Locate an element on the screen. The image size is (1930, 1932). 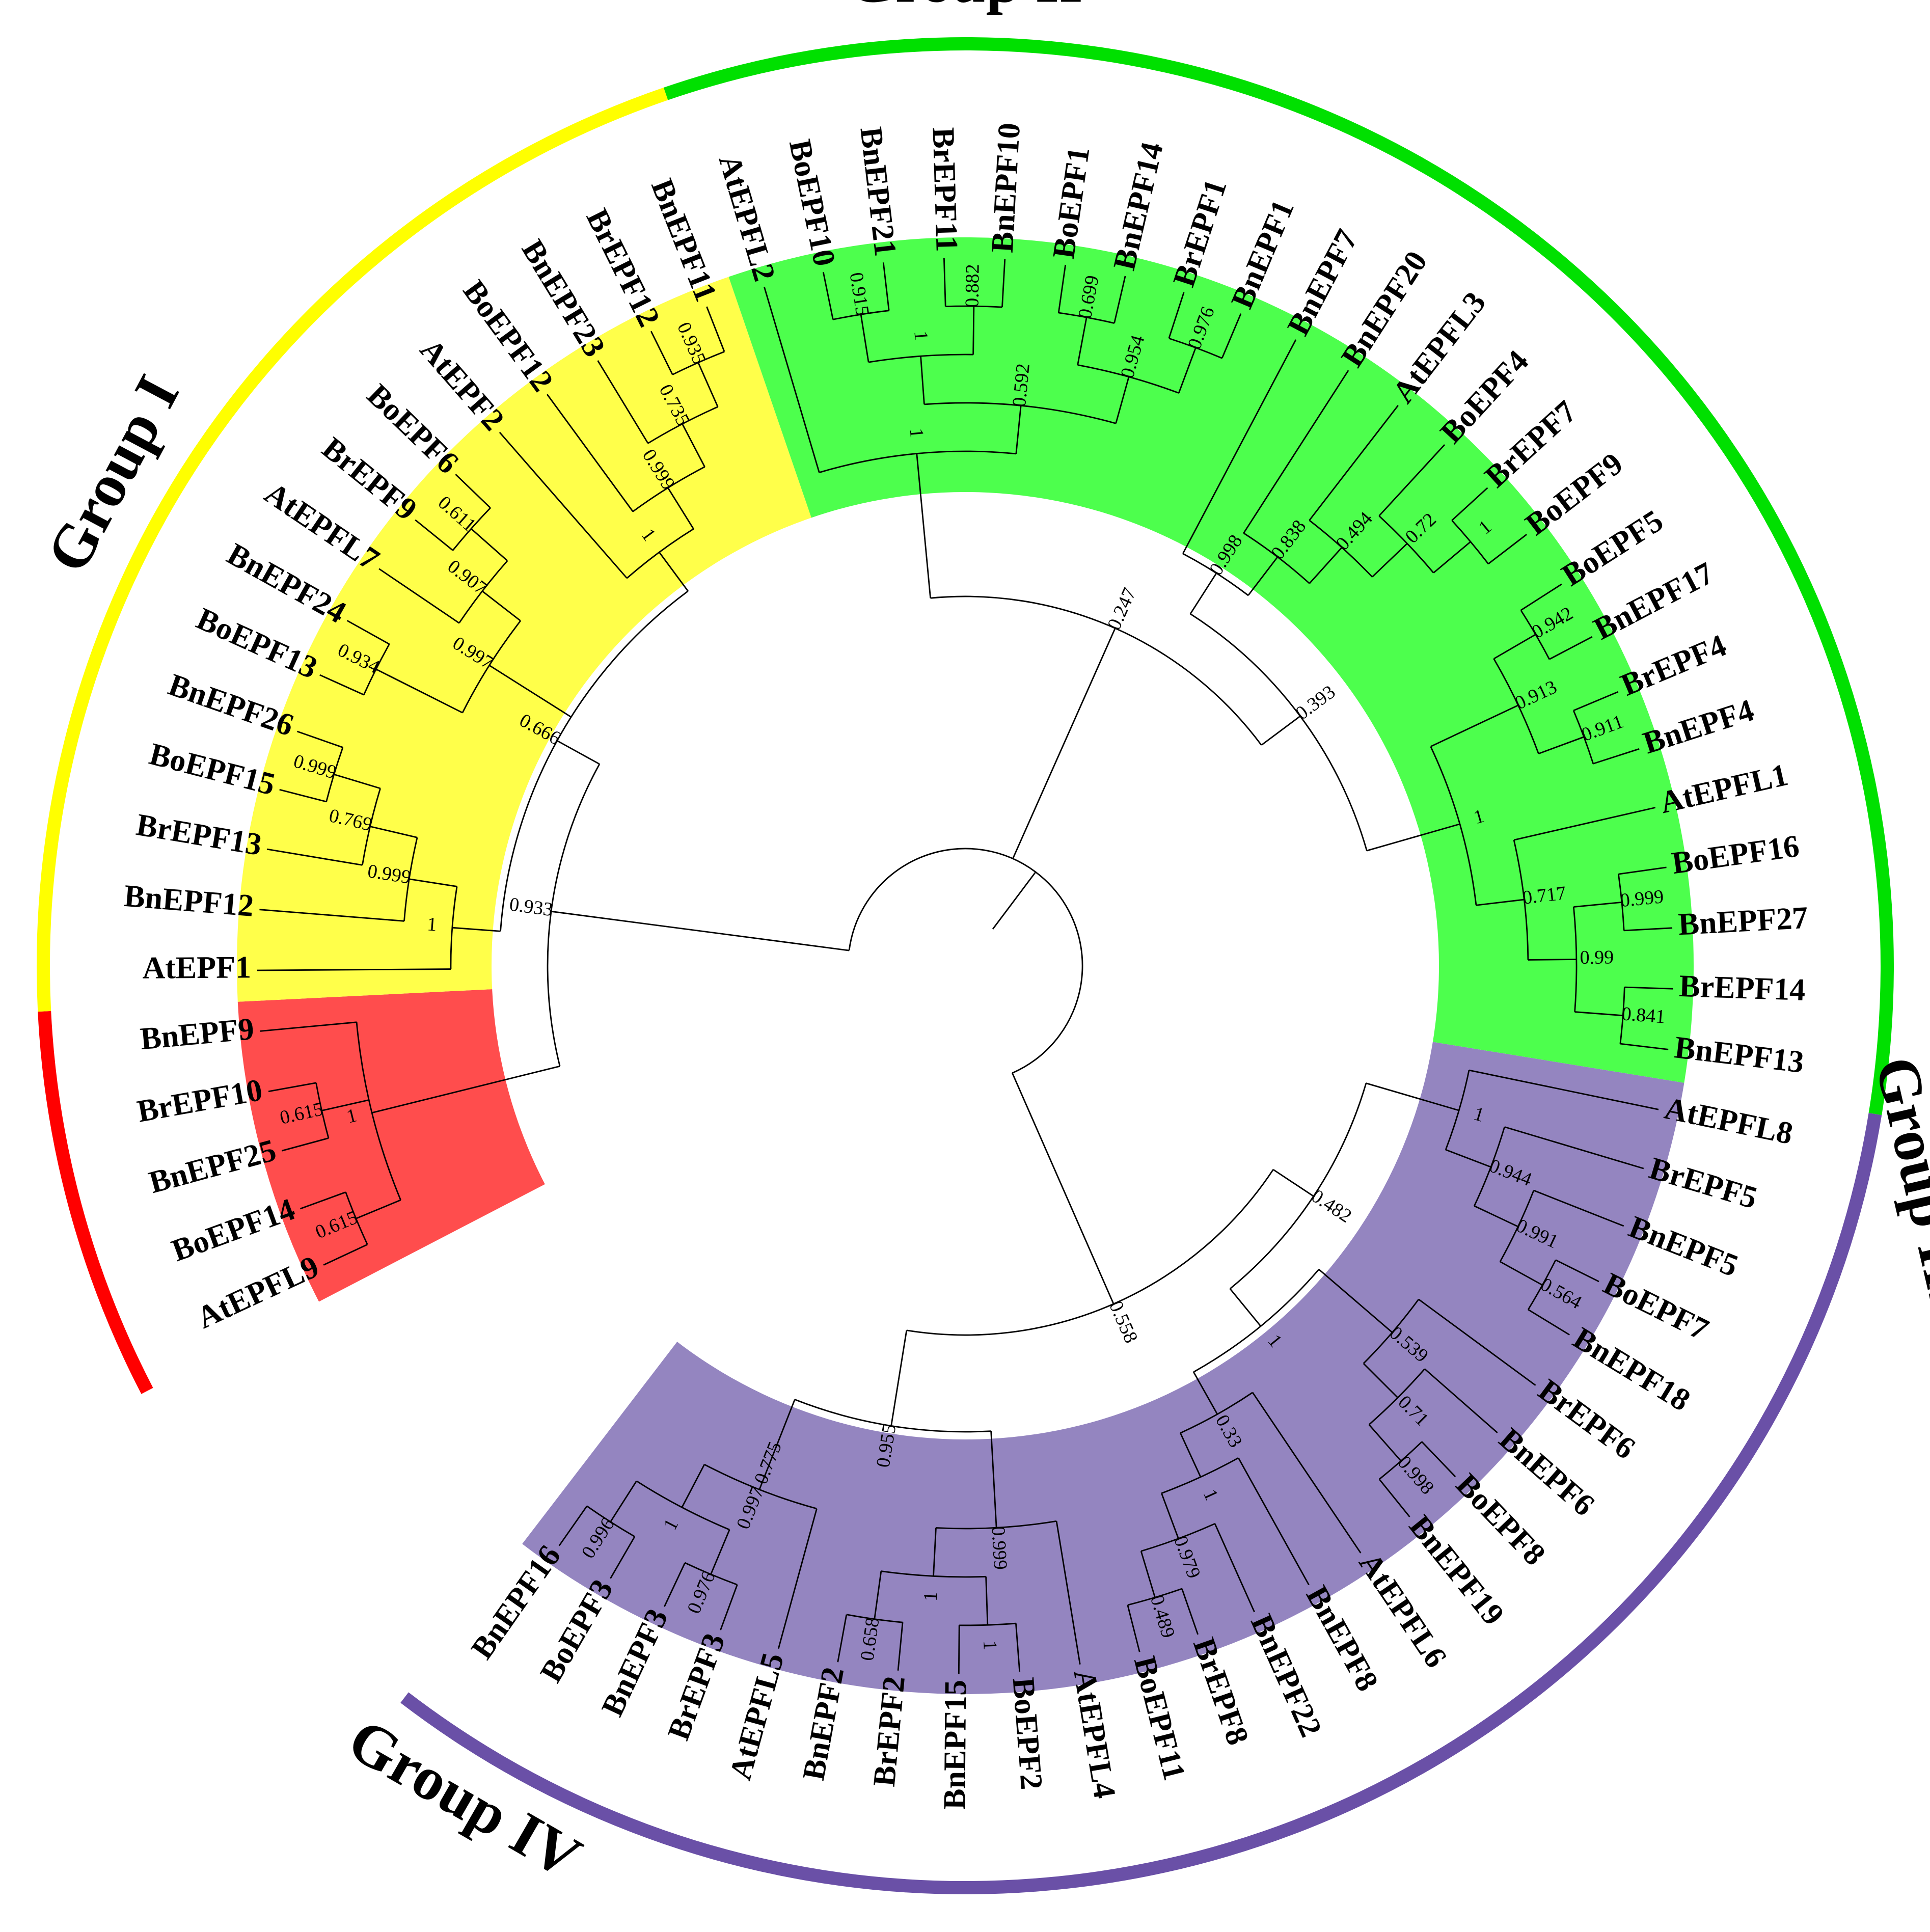
leaf-label: BrEPF13 is located at coordinates (199, 834).